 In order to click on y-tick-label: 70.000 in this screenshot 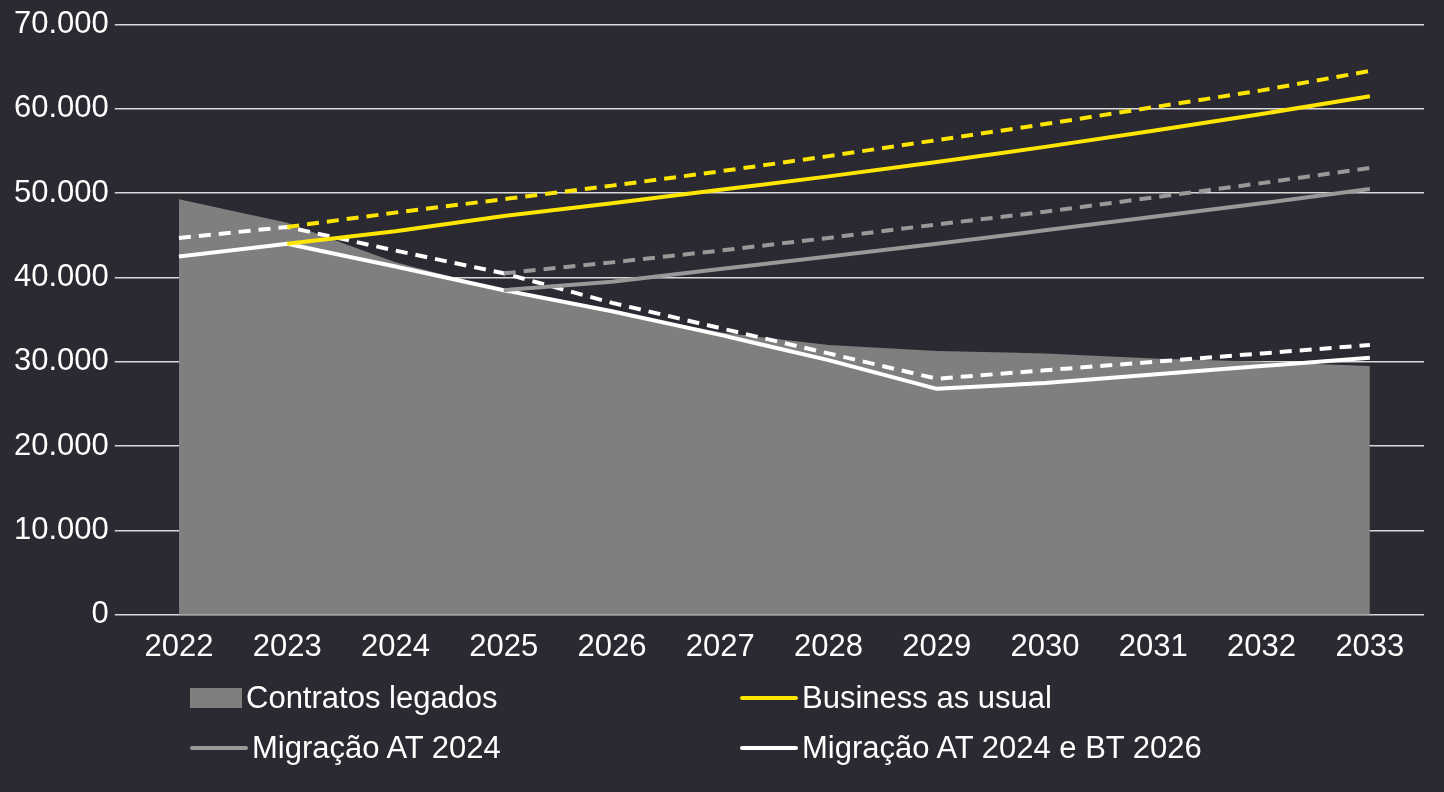, I will do `click(61, 23)`.